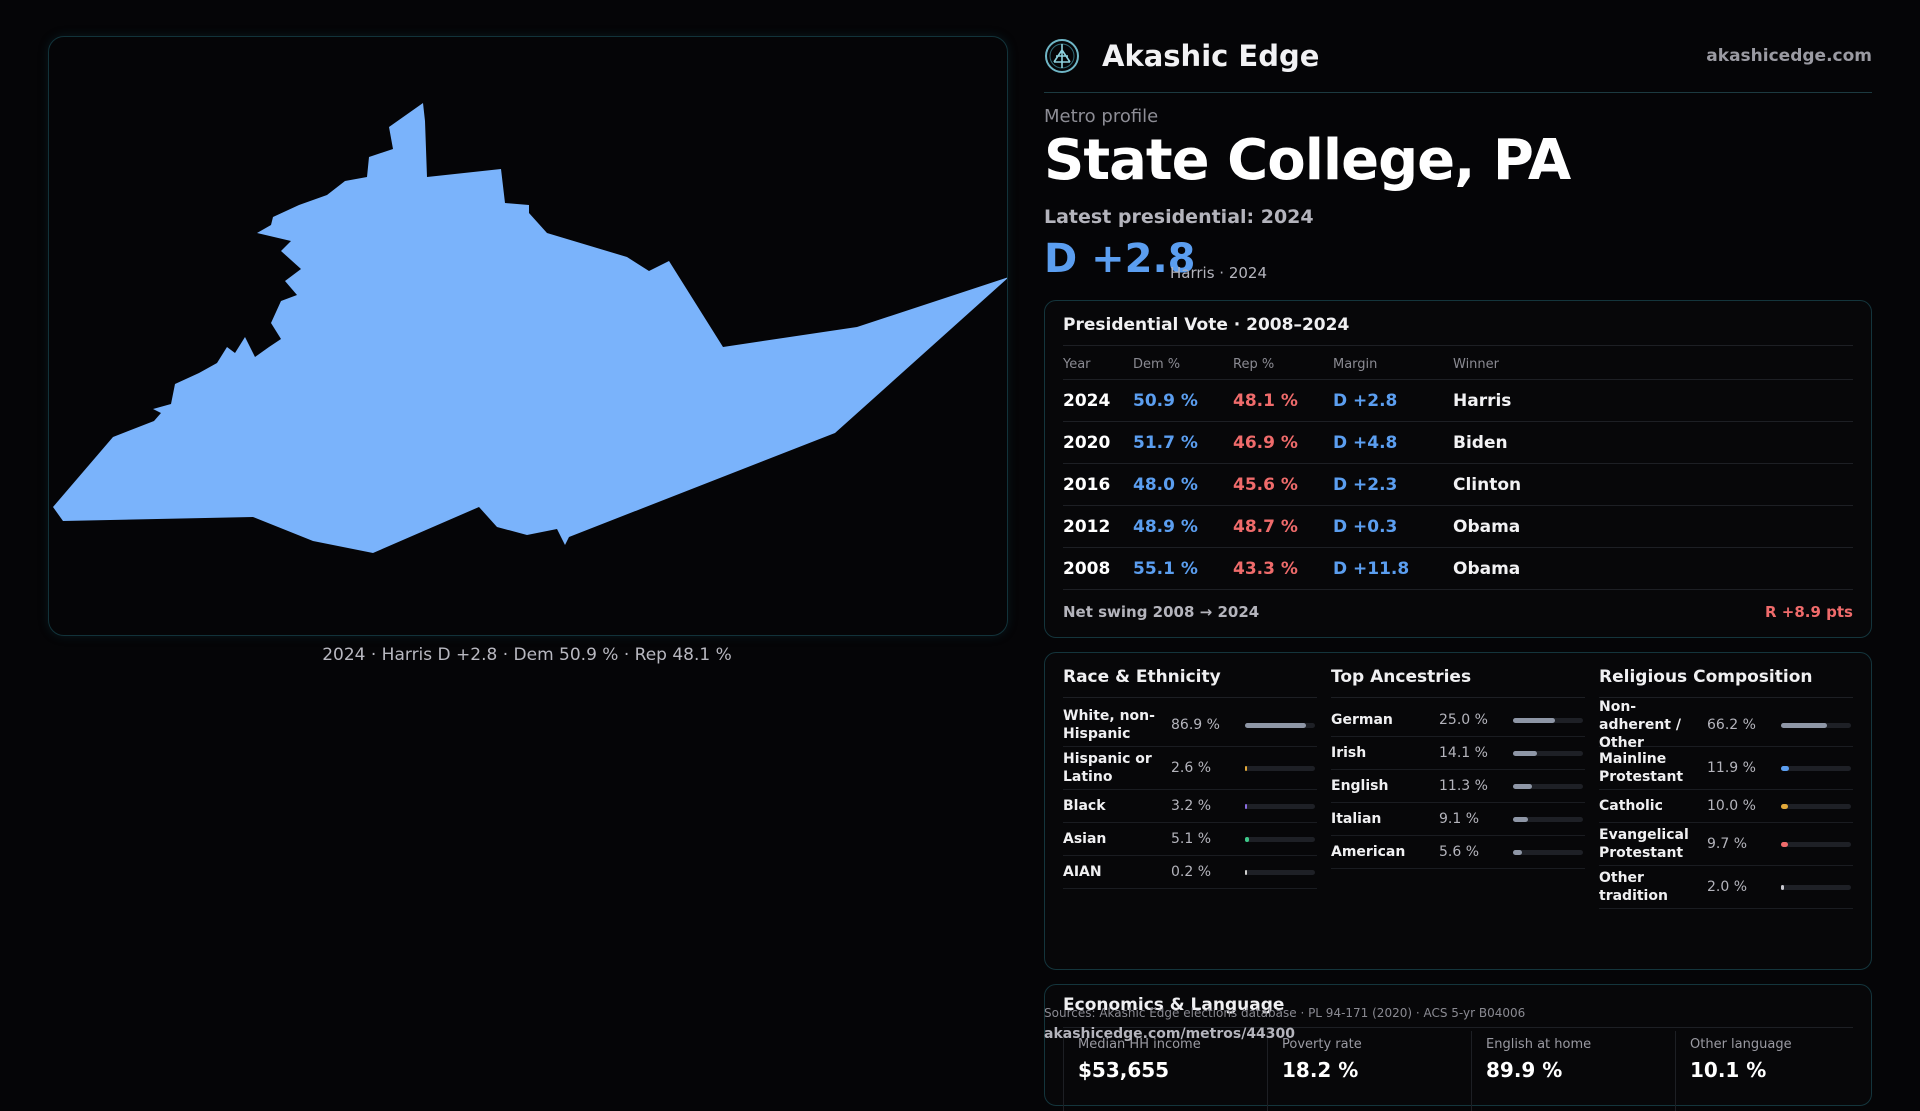 The width and height of the screenshot is (1920, 1111). I want to click on religion-row: Mainline Protestant 11.9 %, so click(1726, 768).